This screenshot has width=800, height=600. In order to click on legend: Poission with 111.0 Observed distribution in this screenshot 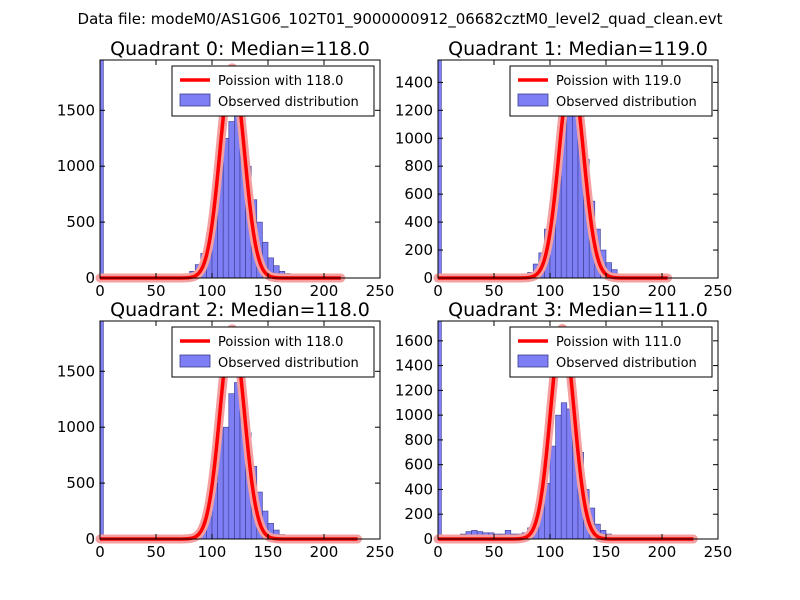, I will do `click(611, 352)`.